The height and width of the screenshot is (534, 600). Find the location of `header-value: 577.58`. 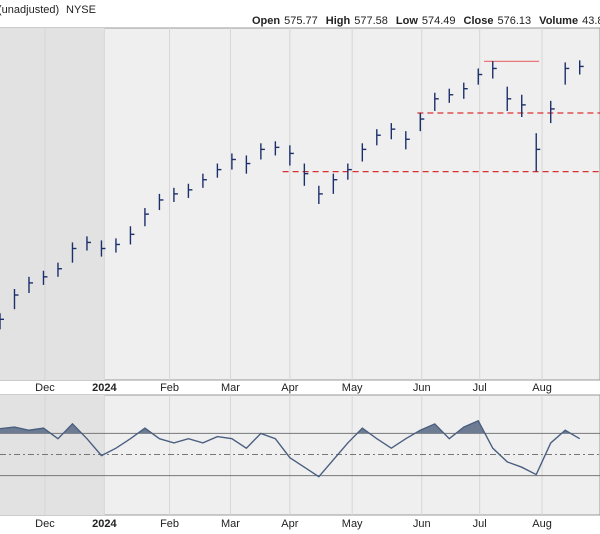

header-value: 577.58 is located at coordinates (371, 21).